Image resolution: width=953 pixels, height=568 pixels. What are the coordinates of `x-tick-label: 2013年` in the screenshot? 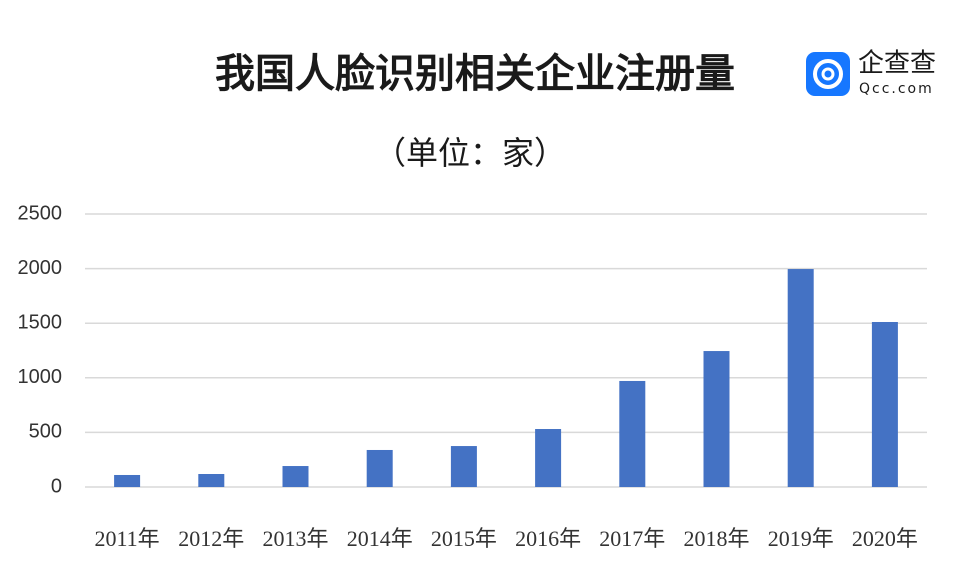 It's located at (295, 538).